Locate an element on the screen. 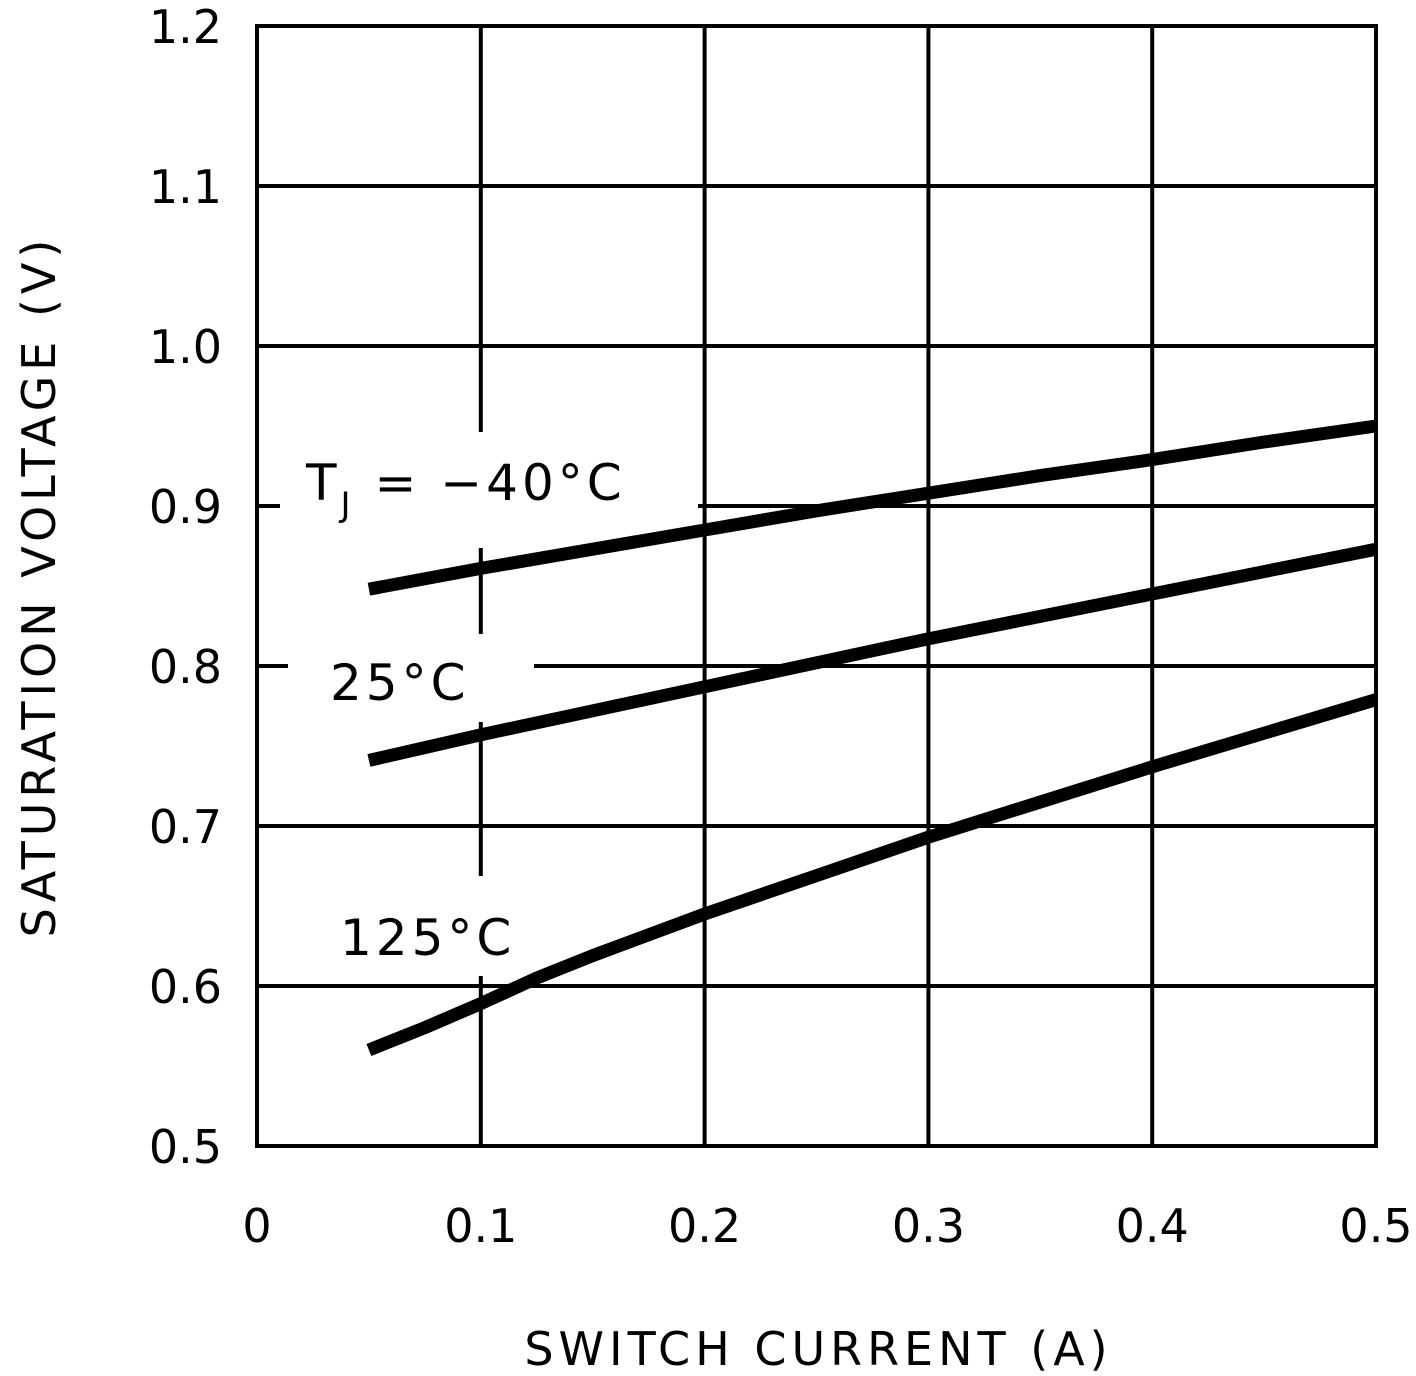  series-label-t: T is located at coordinates (323, 483).